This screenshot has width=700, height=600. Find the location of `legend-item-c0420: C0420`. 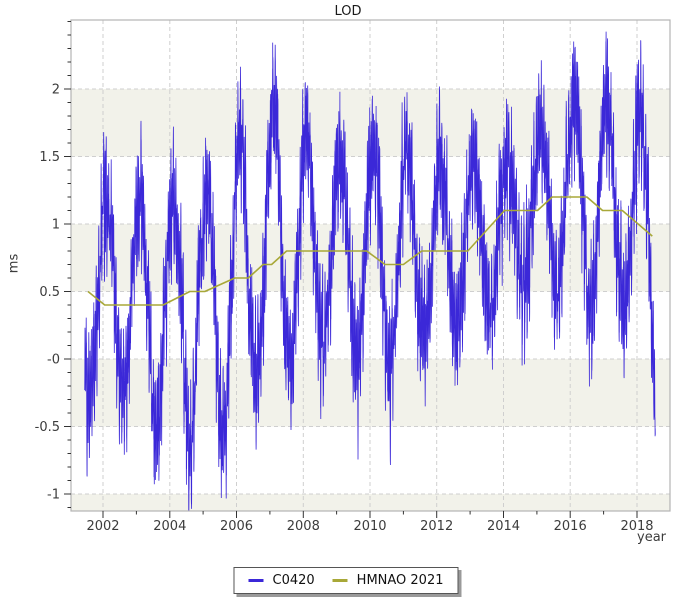

legend-item-c0420: C0420 is located at coordinates (281, 580).